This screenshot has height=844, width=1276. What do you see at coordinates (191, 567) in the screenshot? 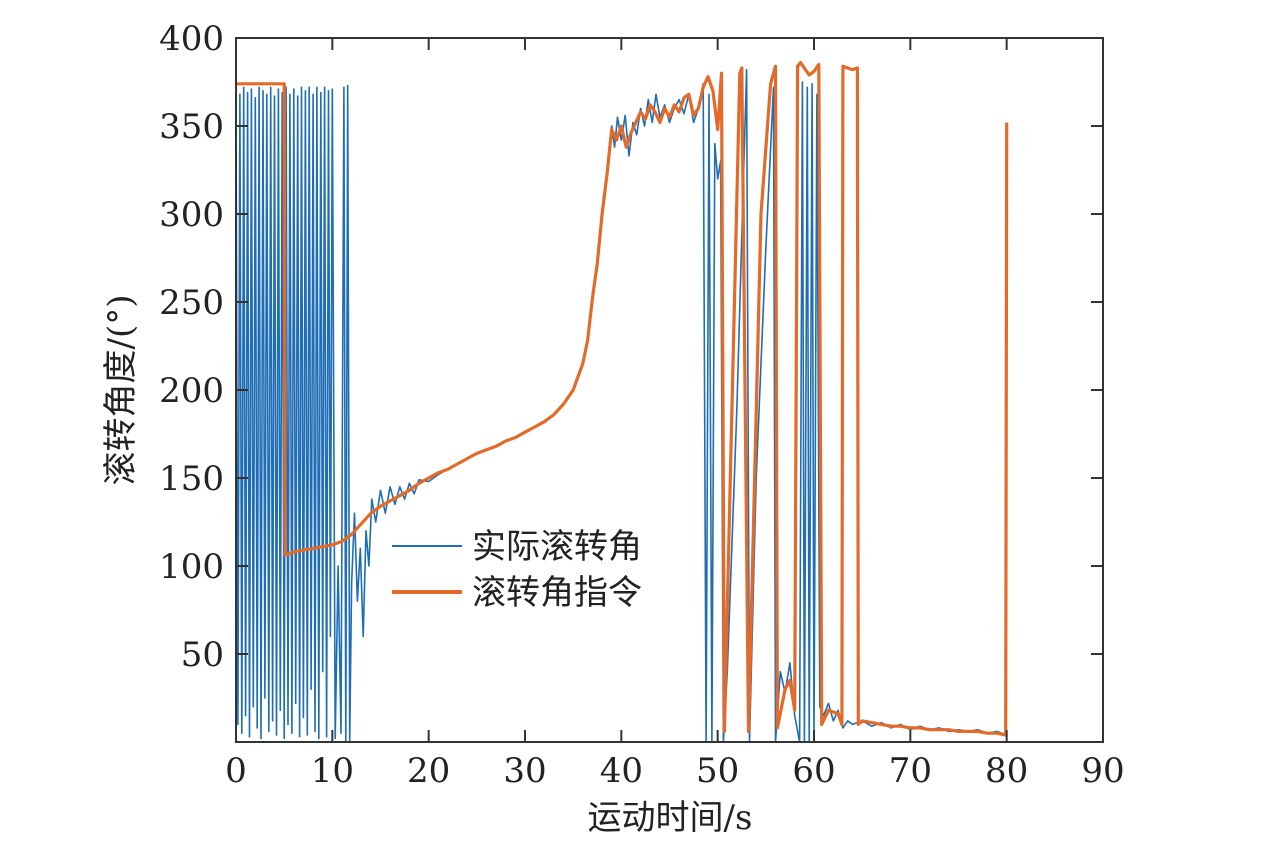
I see `y-tick-label: 100` at bounding box center [191, 567].